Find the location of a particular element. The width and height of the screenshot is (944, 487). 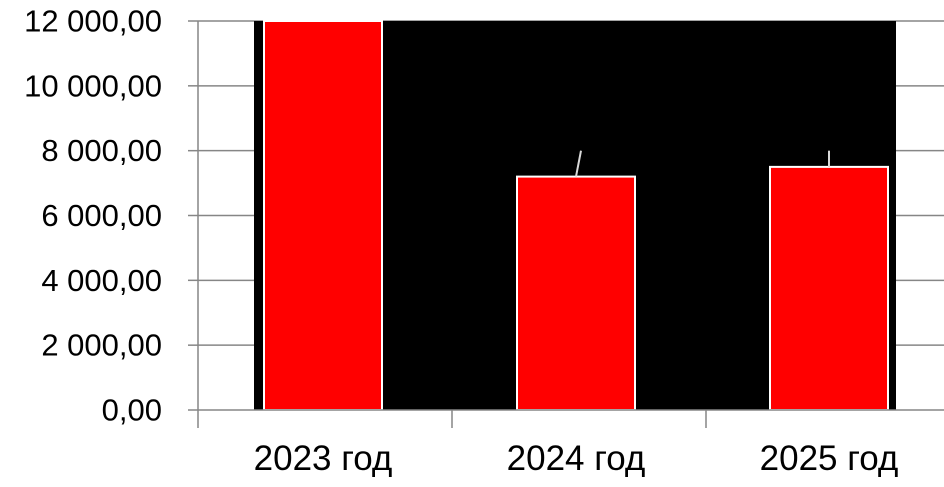

y-tick-label: 8 000,00 is located at coordinates (101, 150).